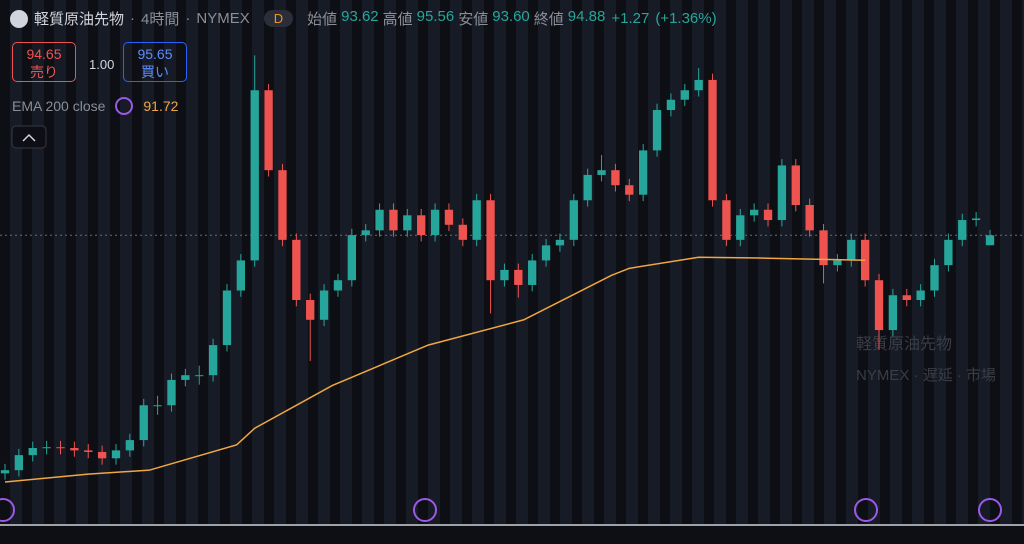 The width and height of the screenshot is (1024, 544). I want to click on timeframe: 4時間, so click(160, 19).